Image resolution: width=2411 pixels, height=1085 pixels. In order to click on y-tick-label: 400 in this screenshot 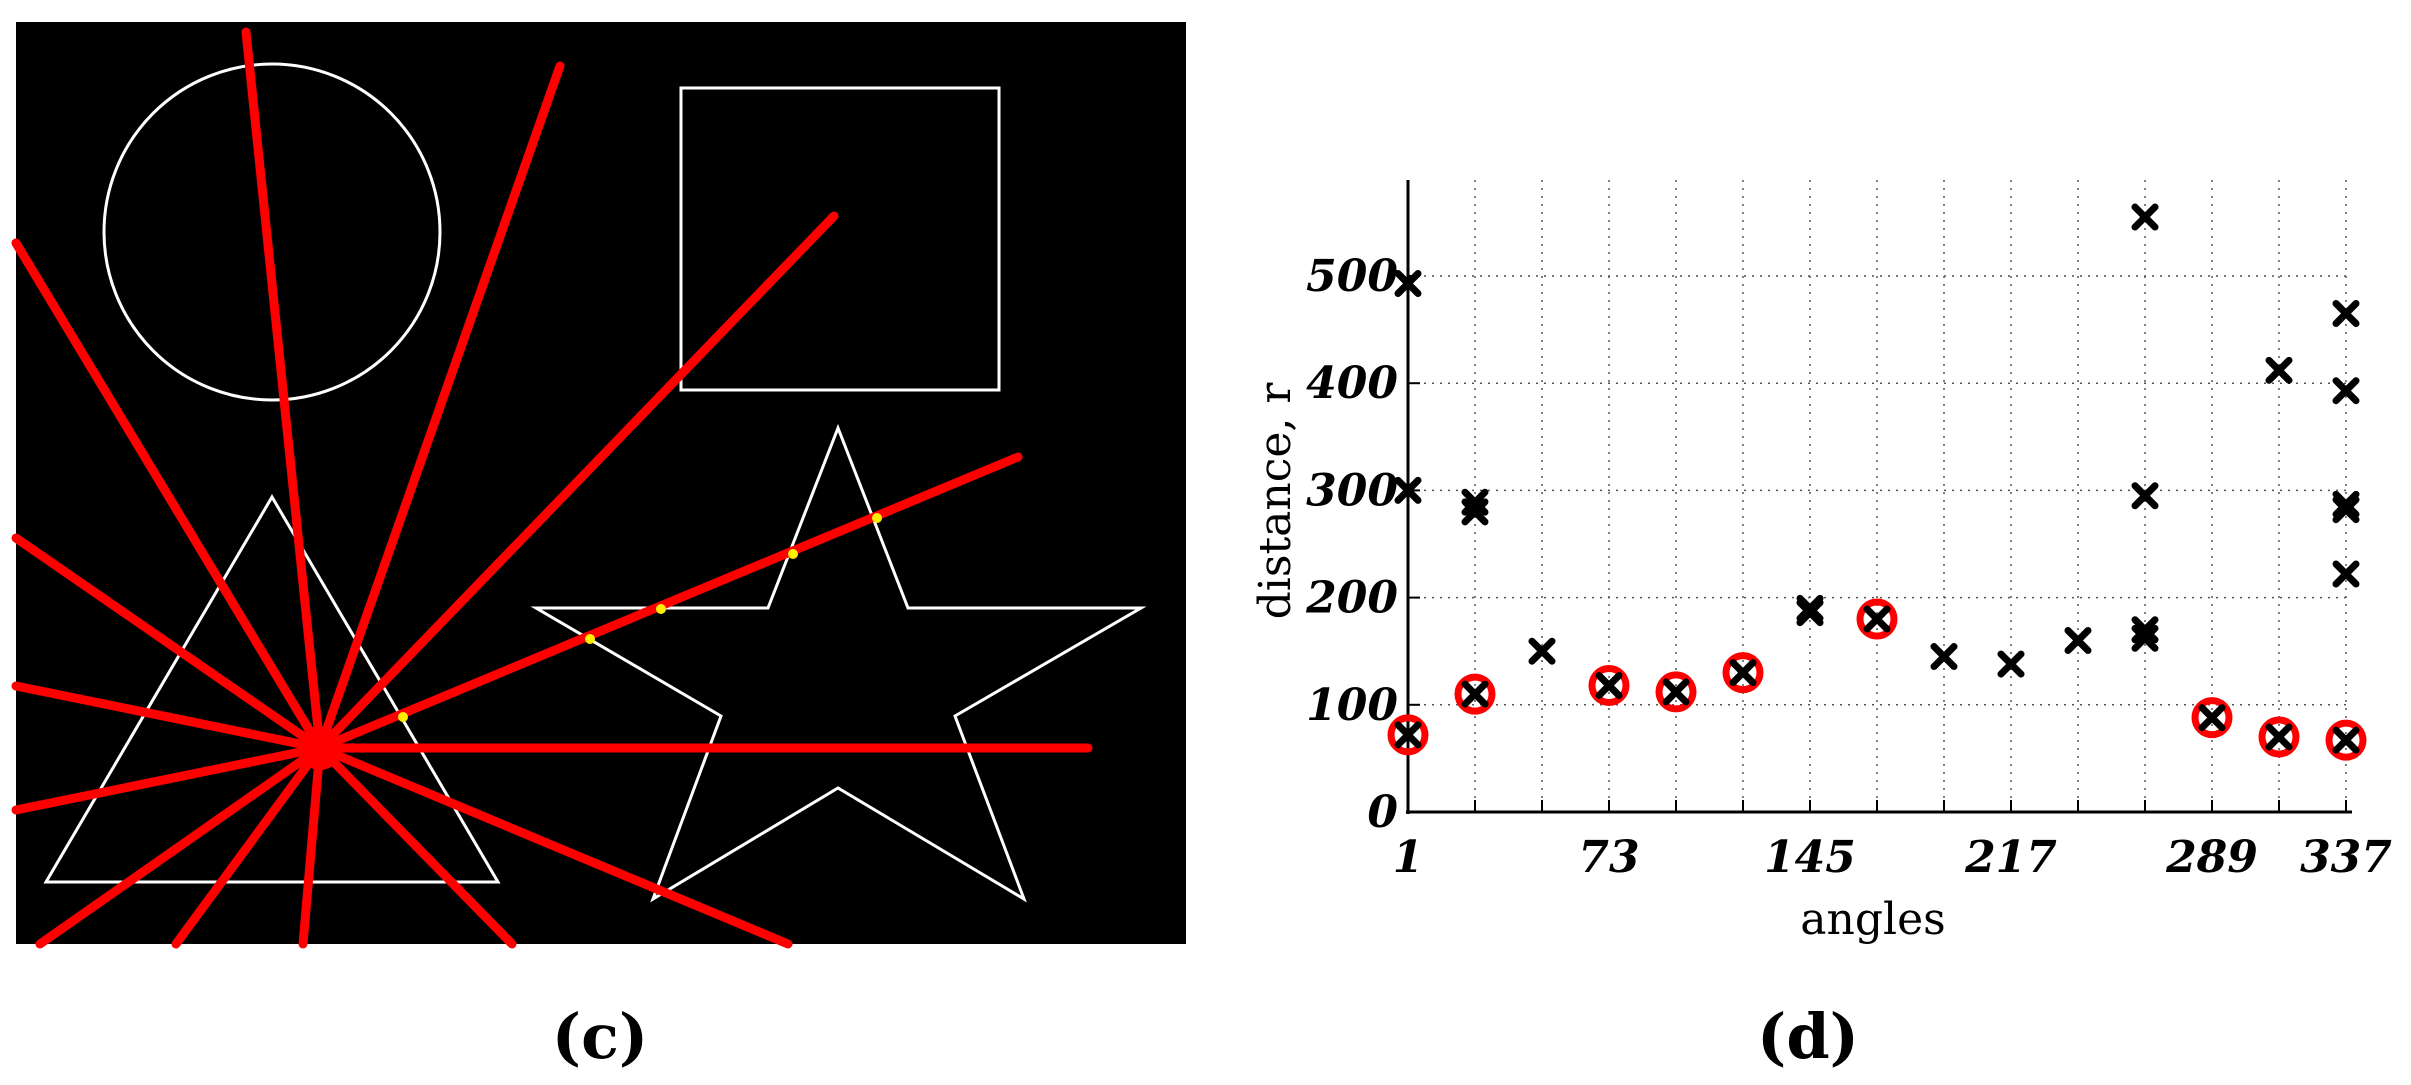, I will do `click(1352, 383)`.